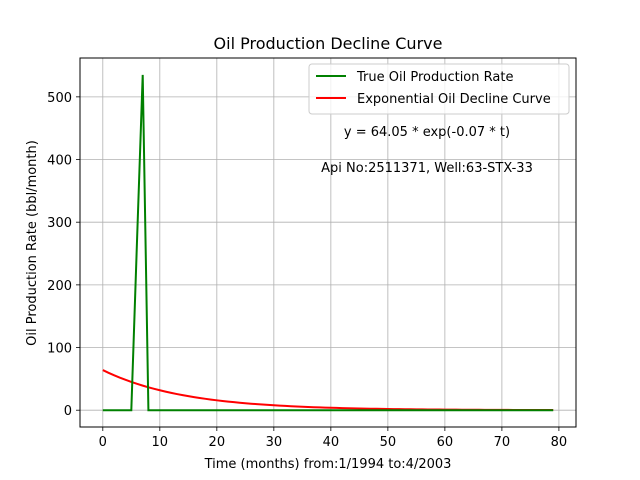 This screenshot has height=480, width=640. What do you see at coordinates (427, 132) in the screenshot?
I see `equation-annotation: y = 64.05 * exp(-0.07 * t)` at bounding box center [427, 132].